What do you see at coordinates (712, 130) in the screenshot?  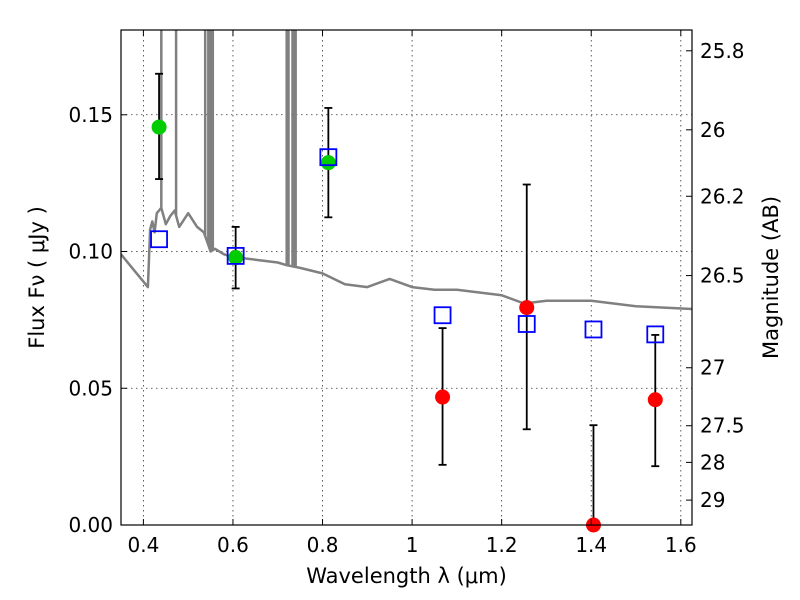 I see `right-tick-label: 26` at bounding box center [712, 130].